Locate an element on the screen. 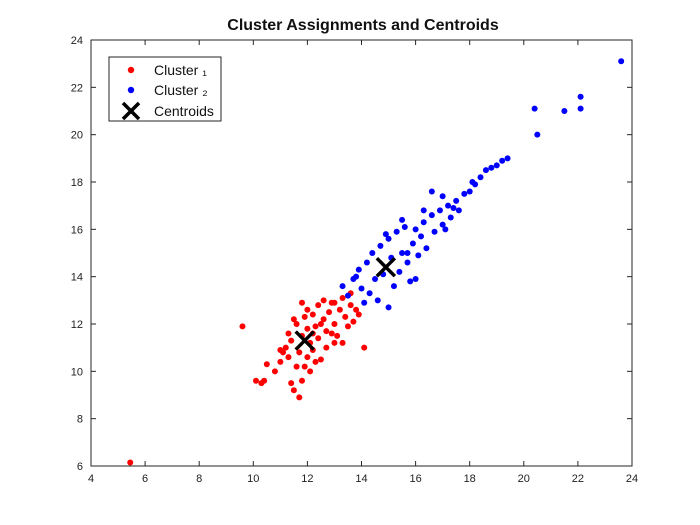 Image resolution: width=700 pixels, height=525 pixels. x-tick-label: 18 is located at coordinates (470, 479).